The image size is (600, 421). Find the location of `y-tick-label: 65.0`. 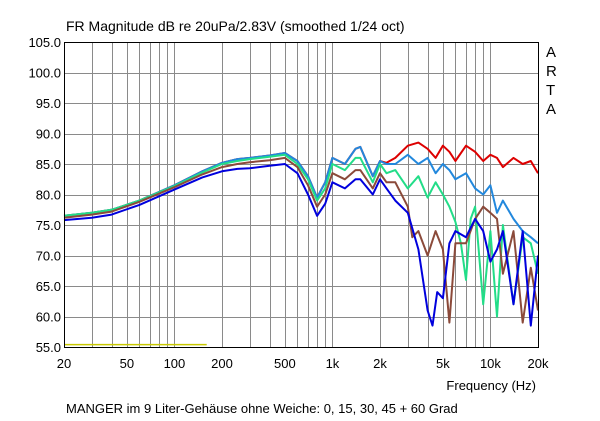

y-tick-label: 65.0 is located at coordinates (48, 286).